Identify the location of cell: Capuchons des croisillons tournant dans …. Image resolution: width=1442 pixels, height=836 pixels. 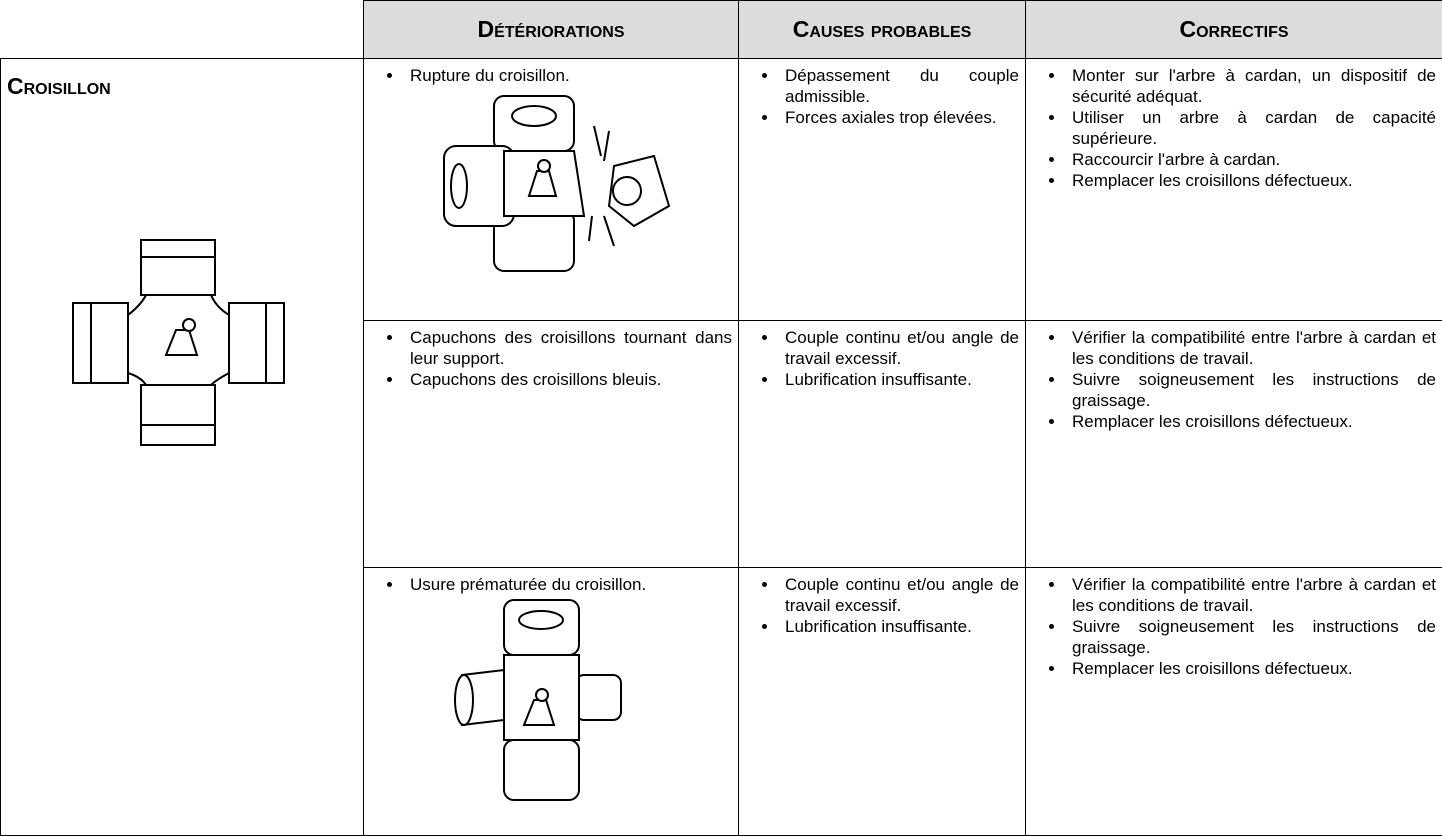
(551, 444).